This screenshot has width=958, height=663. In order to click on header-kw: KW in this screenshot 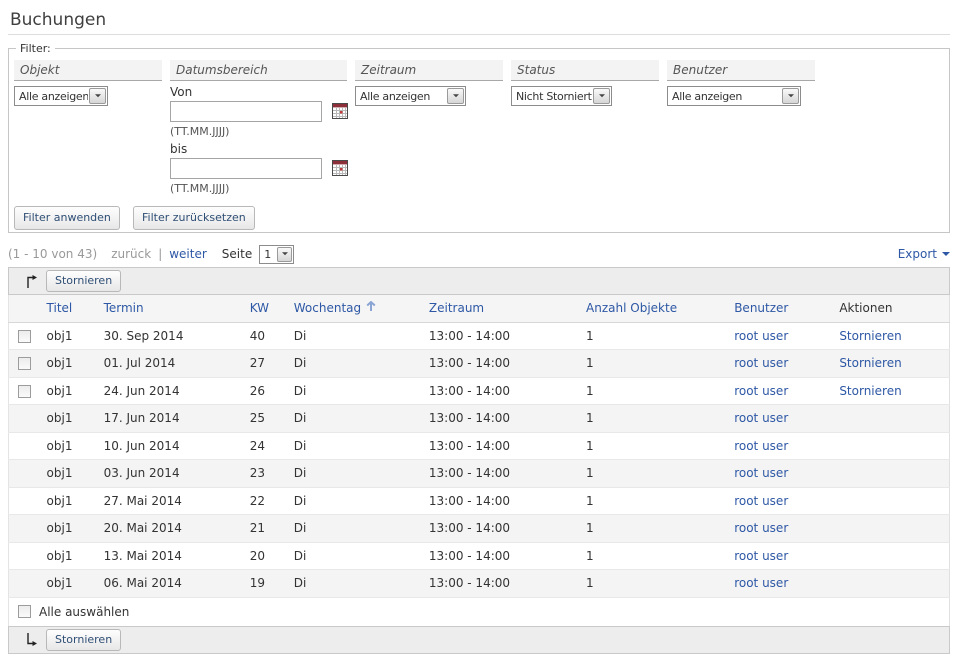, I will do `click(263, 309)`.